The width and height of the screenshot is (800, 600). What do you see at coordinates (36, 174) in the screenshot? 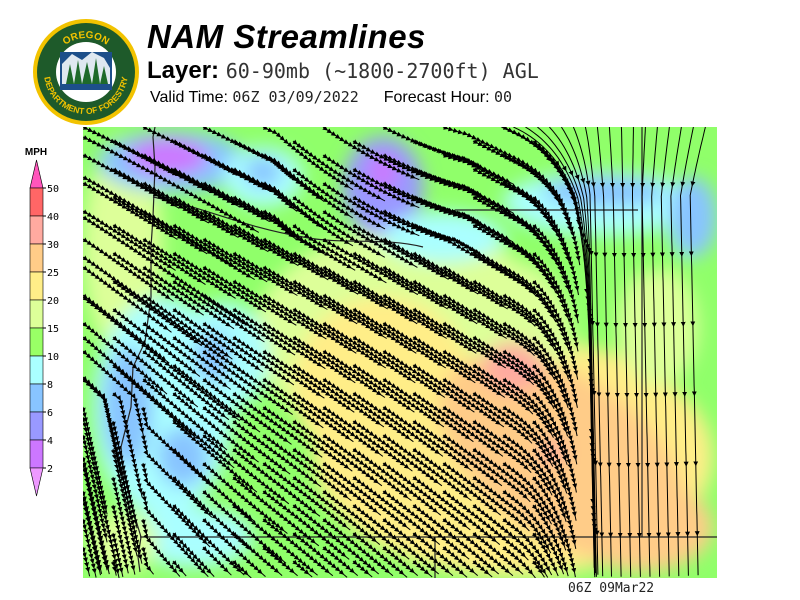
I see `legend-overflow-top` at bounding box center [36, 174].